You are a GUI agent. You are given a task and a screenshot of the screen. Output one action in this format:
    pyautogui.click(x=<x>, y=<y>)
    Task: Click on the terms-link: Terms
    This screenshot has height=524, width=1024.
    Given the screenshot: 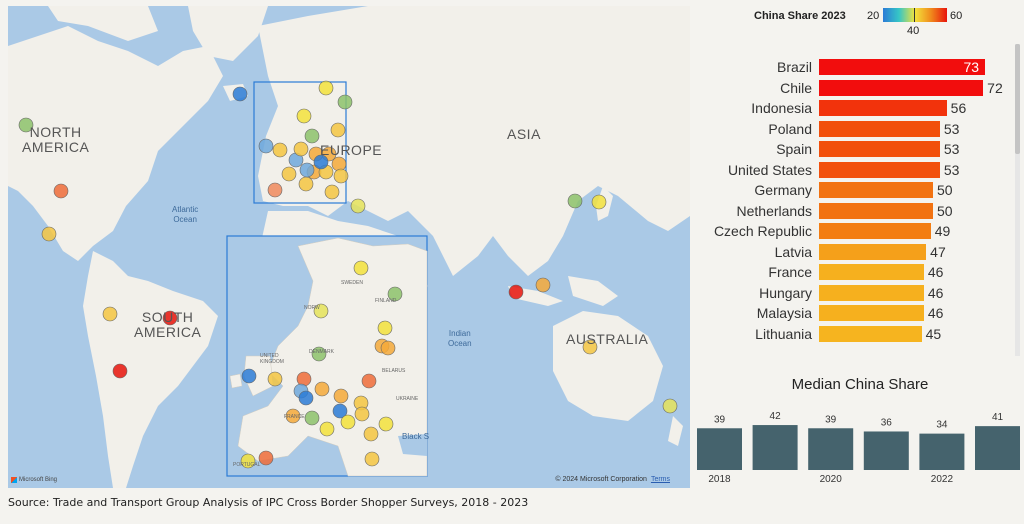 What is the action you would take?
    pyautogui.click(x=660, y=479)
    